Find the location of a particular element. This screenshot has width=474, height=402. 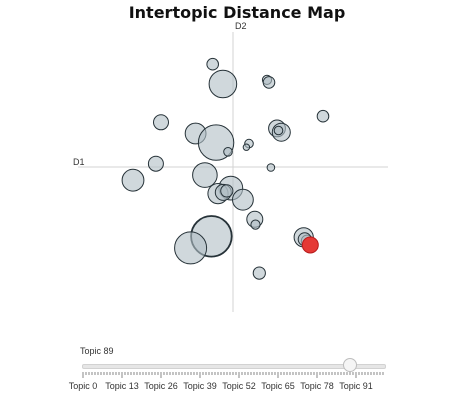

slider-tick-label: Topic 91 is located at coordinates (356, 386).